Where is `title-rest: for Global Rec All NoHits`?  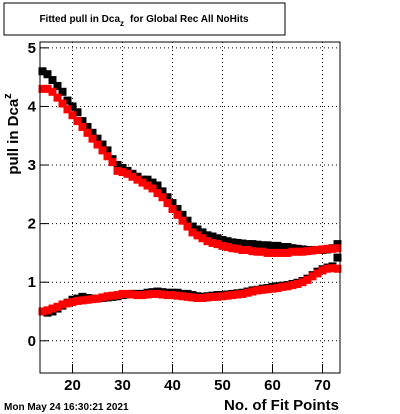
title-rest: for Global Rec All NoHits is located at coordinates (189, 19).